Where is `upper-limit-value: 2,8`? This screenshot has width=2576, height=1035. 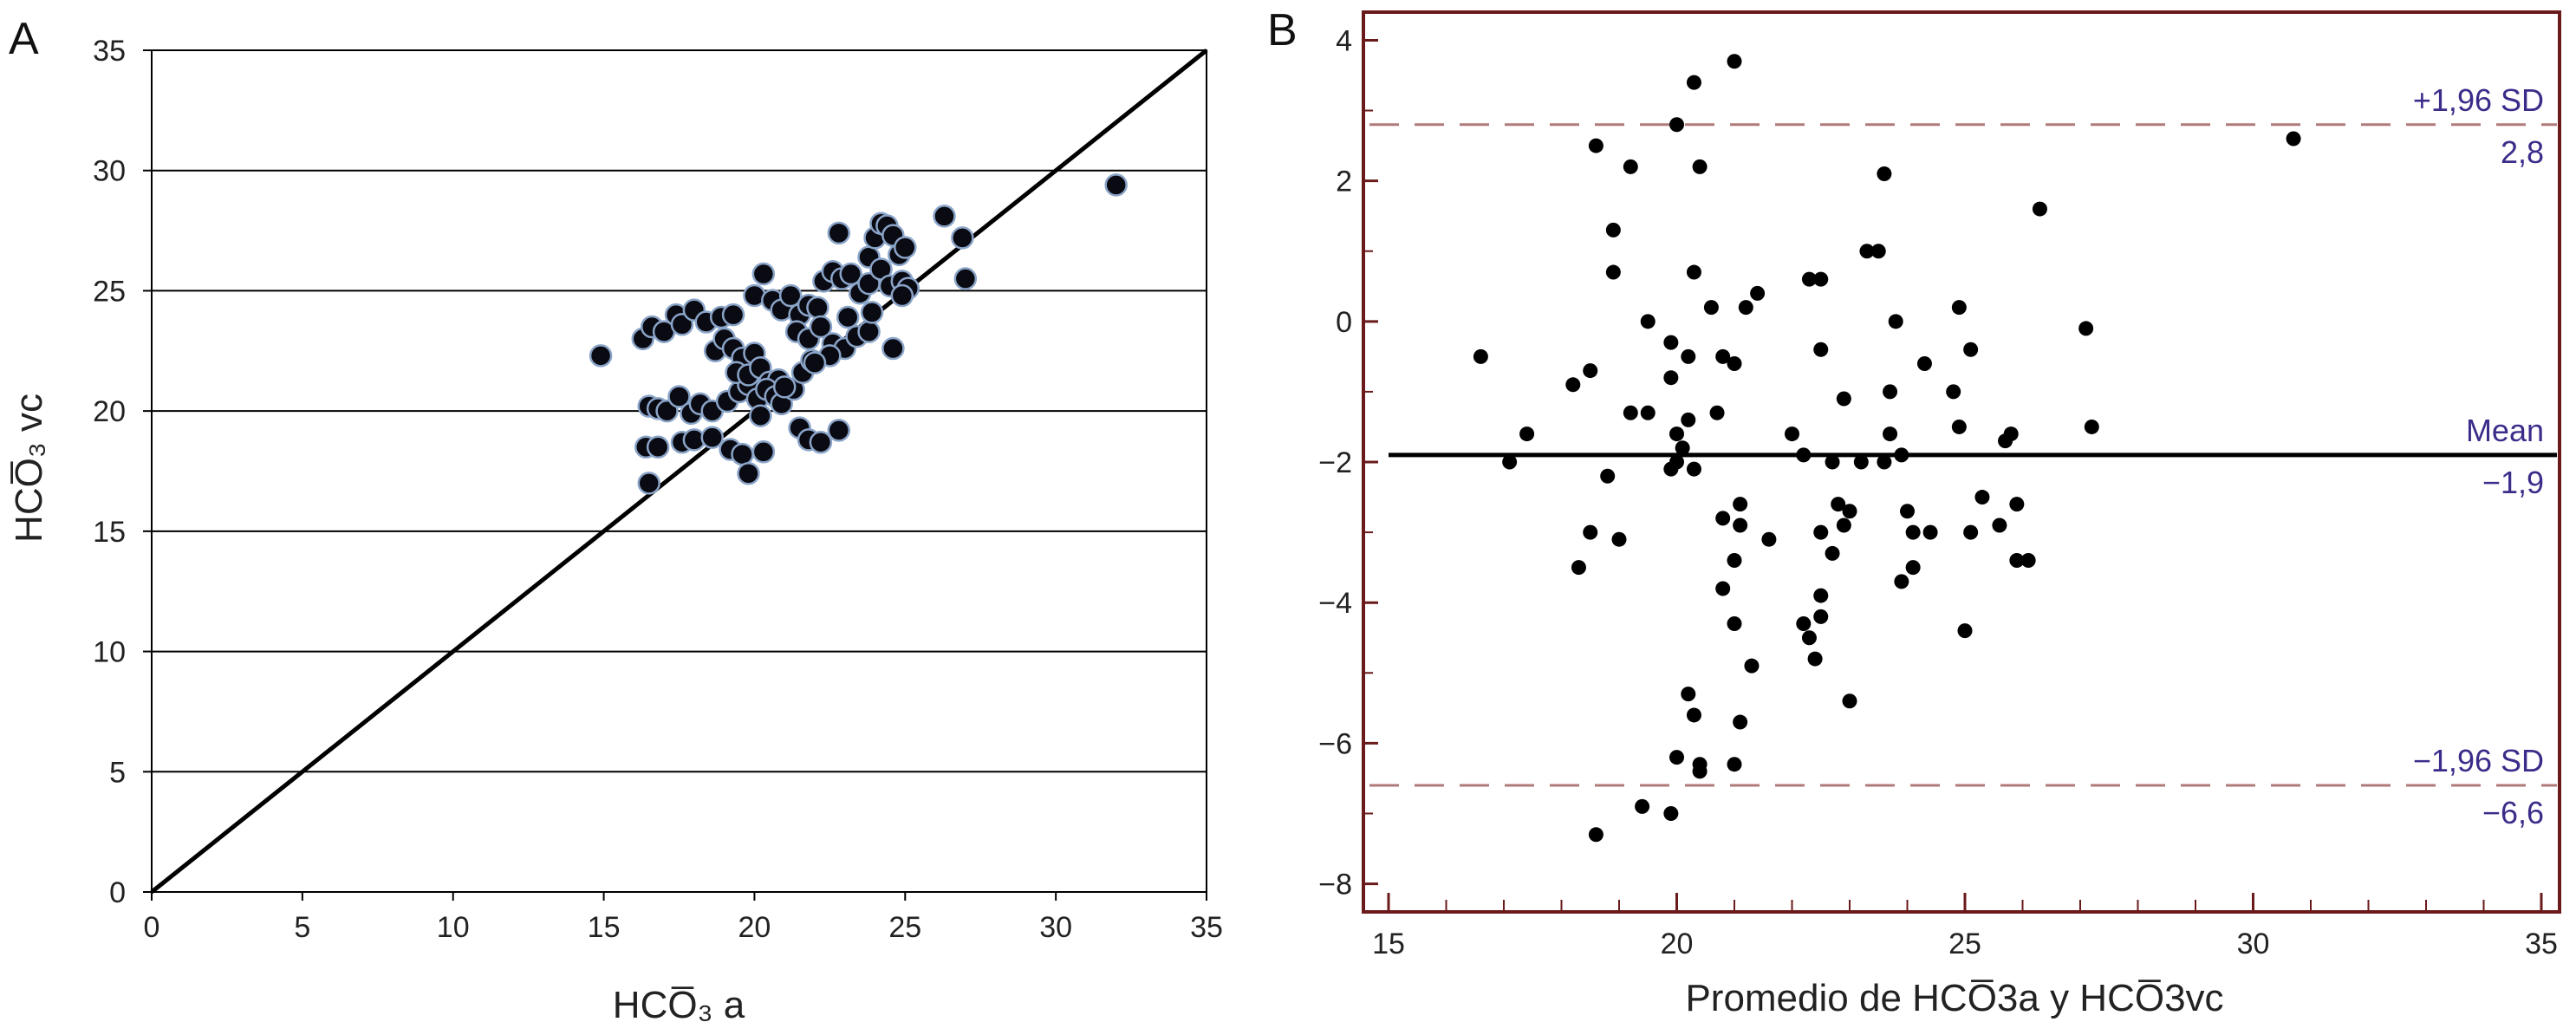
upper-limit-value: 2,8 is located at coordinates (2522, 152).